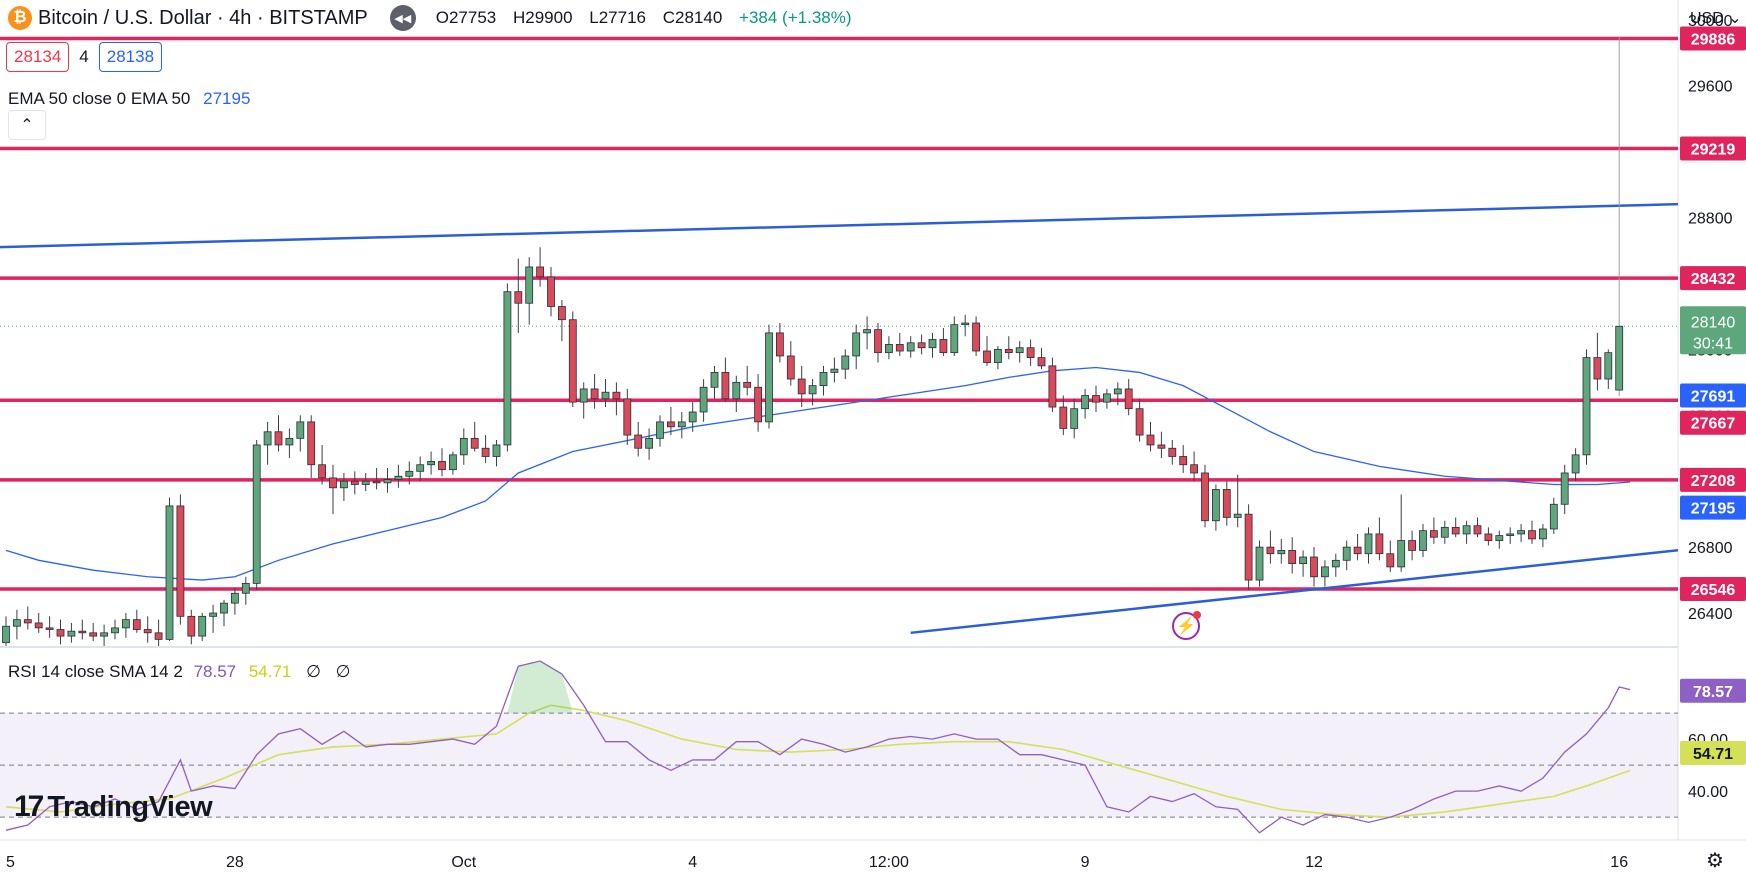 This screenshot has height=879, width=1746. I want to click on last-price-label: 28140 30:41, so click(1713, 330).